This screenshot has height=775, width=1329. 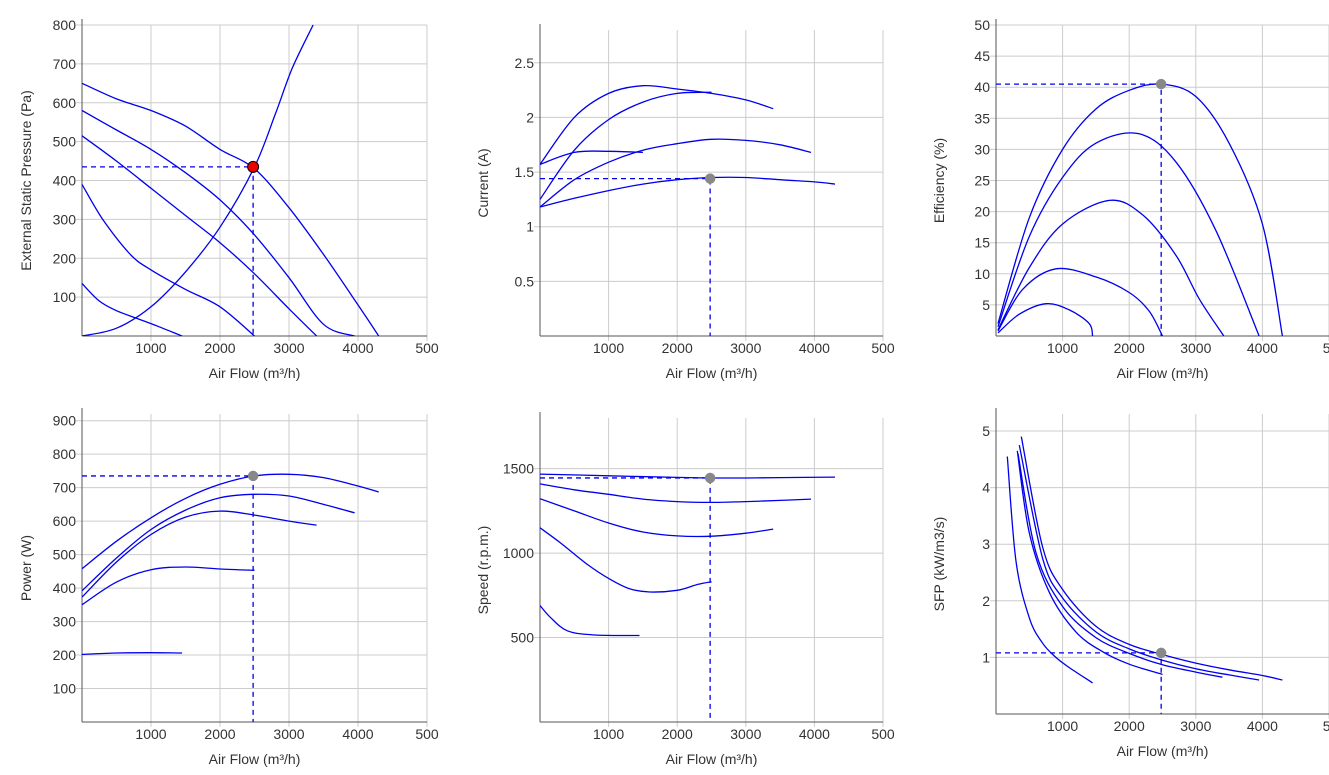 I want to click on sfp-ytick-label: 4, so click(x=986, y=488).